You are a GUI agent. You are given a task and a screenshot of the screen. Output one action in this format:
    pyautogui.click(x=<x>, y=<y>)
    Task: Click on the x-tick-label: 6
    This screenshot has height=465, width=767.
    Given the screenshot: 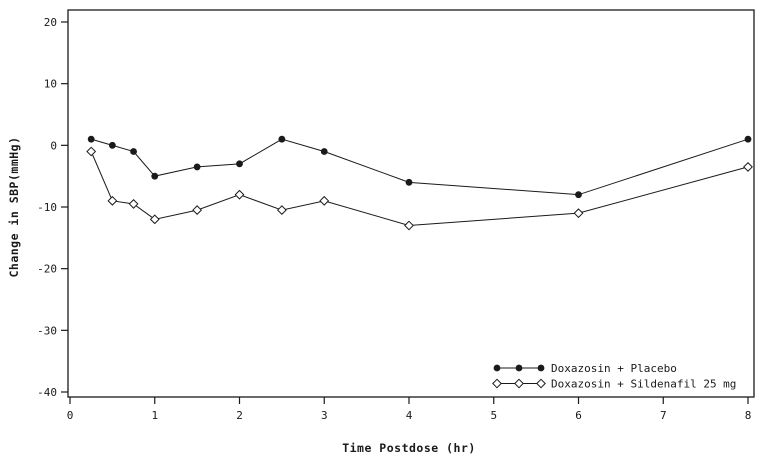 What is the action you would take?
    pyautogui.click(x=578, y=415)
    